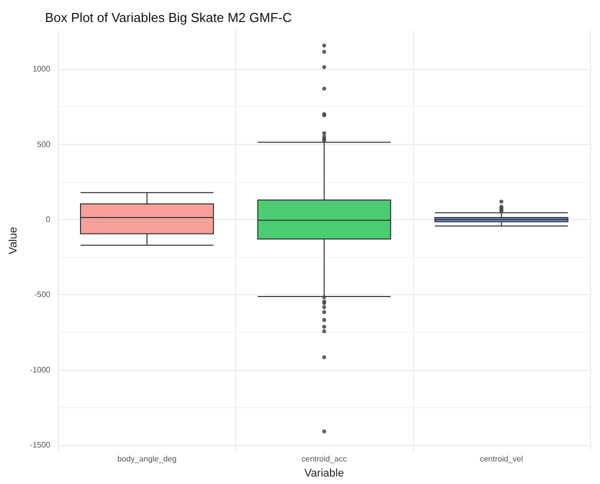  I want to click on y-tick-label: 500, so click(44, 144).